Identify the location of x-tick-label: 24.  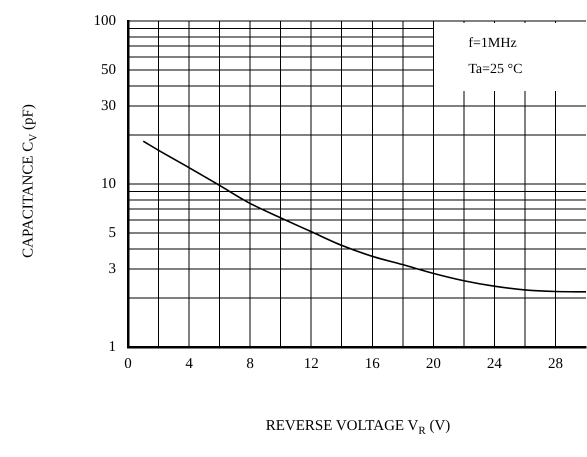
(494, 364).